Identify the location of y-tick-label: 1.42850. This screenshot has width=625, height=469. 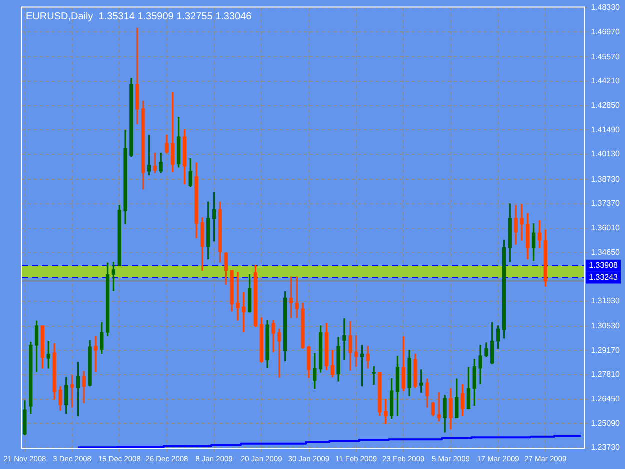
(606, 105).